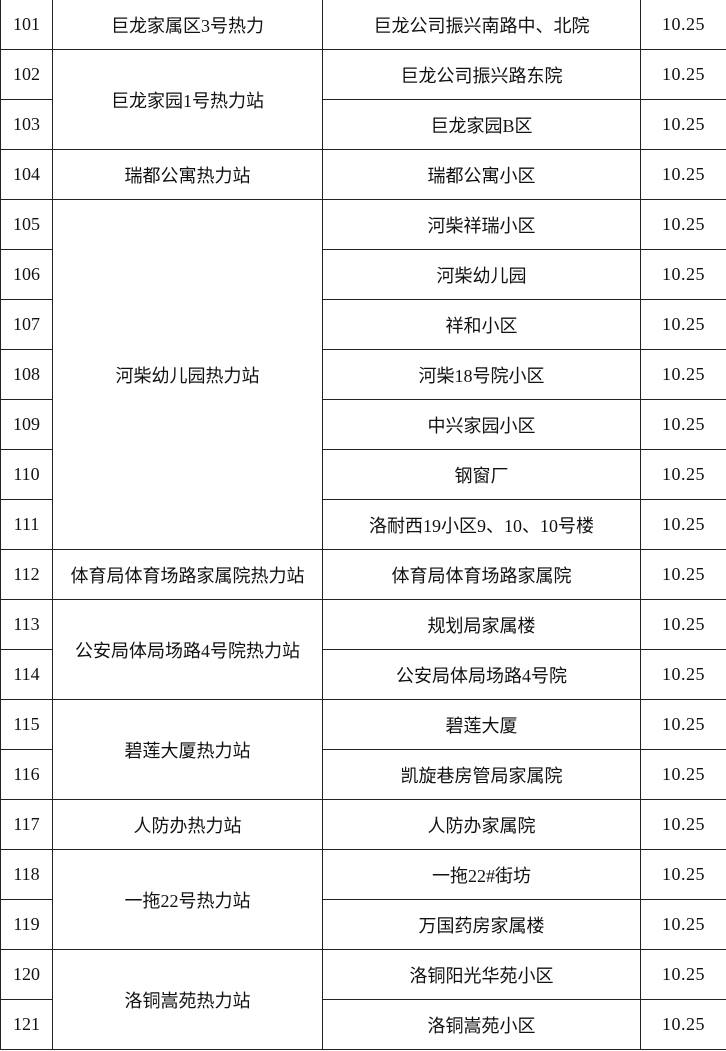 This screenshot has height=1051, width=726. Describe the element at coordinates (26, 74) in the screenshot. I see `row-number: 102` at that location.